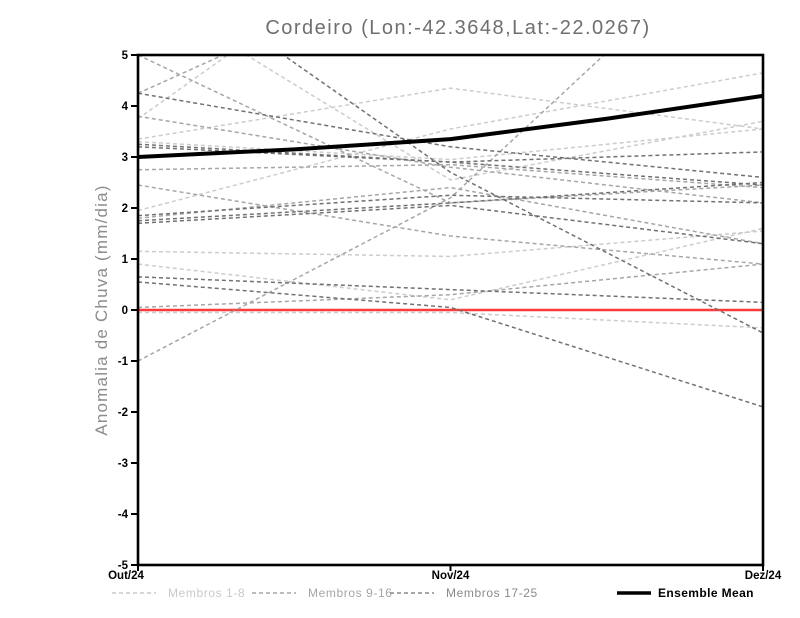 The width and height of the screenshot is (800, 618). What do you see at coordinates (123, 413) in the screenshot?
I see `y-axis-tick-label: -2` at bounding box center [123, 413].